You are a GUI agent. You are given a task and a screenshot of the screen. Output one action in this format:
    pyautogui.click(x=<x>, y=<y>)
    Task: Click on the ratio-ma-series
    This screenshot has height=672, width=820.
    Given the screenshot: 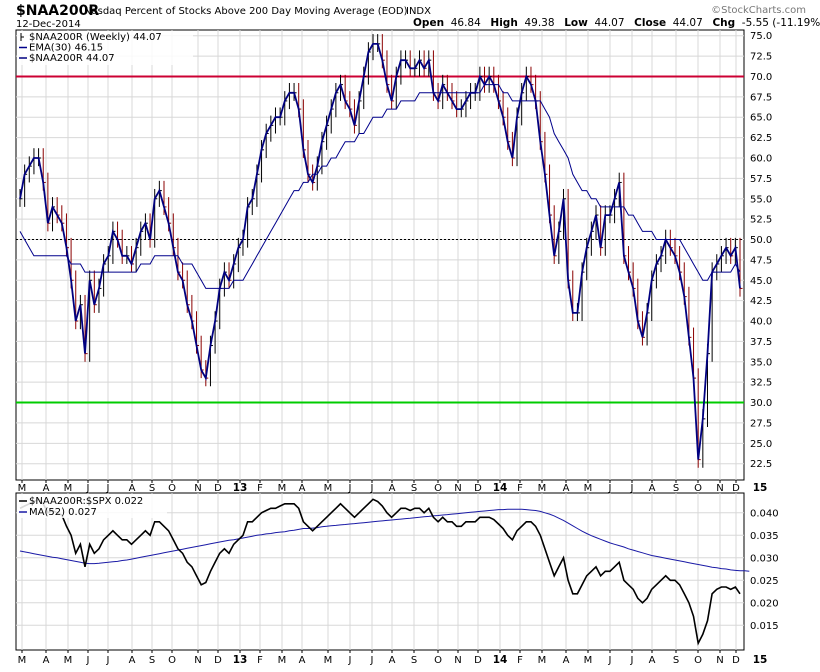 What is the action you would take?
    pyautogui.click(x=384, y=540)
    